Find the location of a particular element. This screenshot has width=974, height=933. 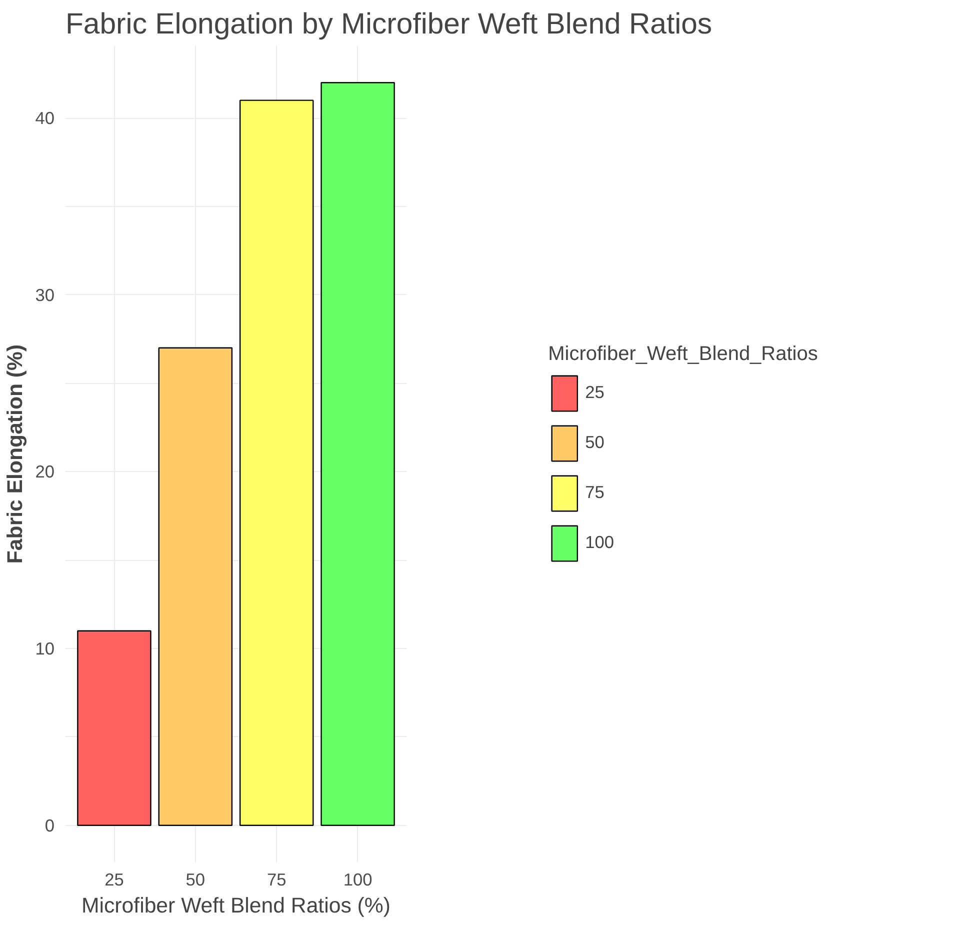

y-tick-label: 20 is located at coordinates (45, 472).